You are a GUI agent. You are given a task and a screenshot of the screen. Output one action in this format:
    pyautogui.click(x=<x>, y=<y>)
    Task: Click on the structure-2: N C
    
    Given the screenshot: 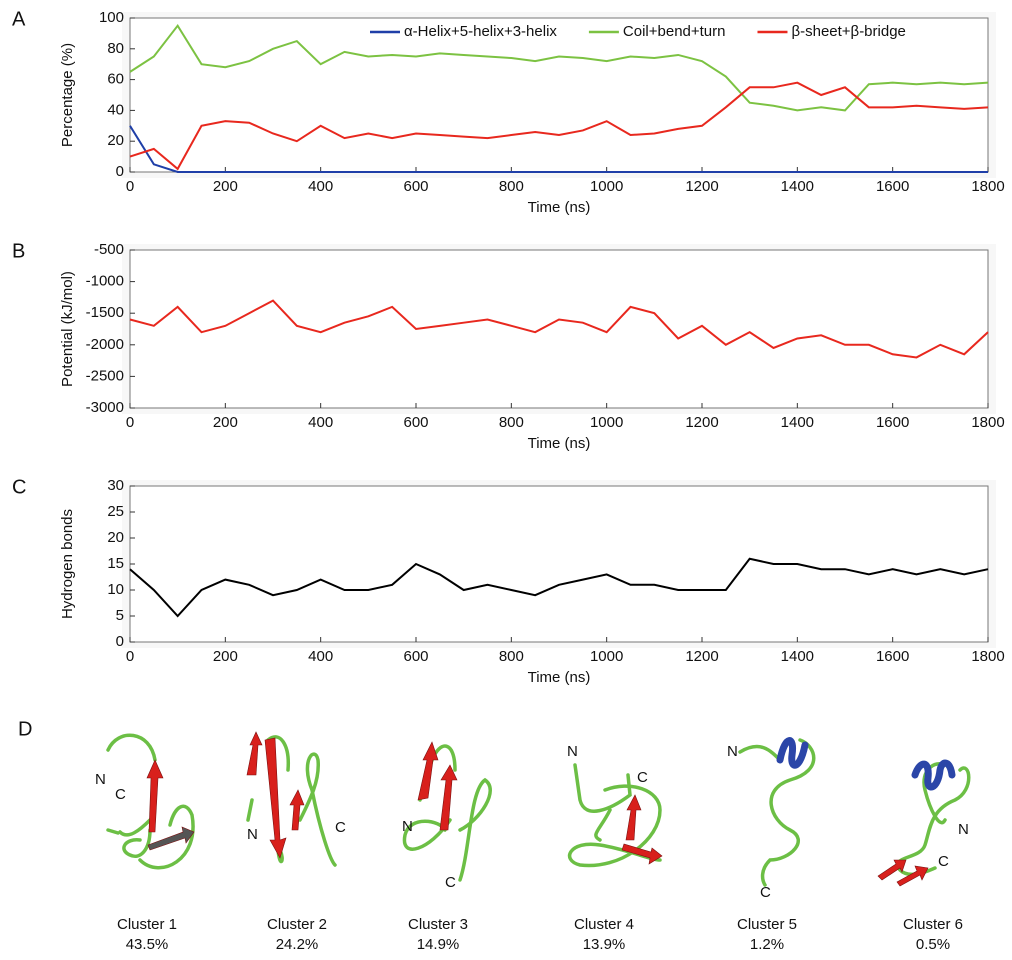 What is the action you would take?
    pyautogui.click(x=296, y=799)
    